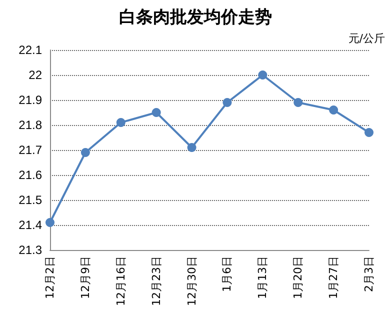 The image size is (391, 335). What do you see at coordinates (30, 50) in the screenshot?
I see `y-tick-label: 22.1` at bounding box center [30, 50].